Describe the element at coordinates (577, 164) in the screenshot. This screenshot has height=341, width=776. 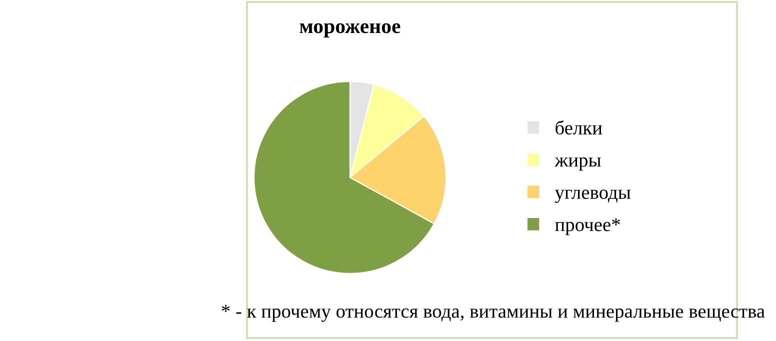
I see `legend-label: жиры` at that location.